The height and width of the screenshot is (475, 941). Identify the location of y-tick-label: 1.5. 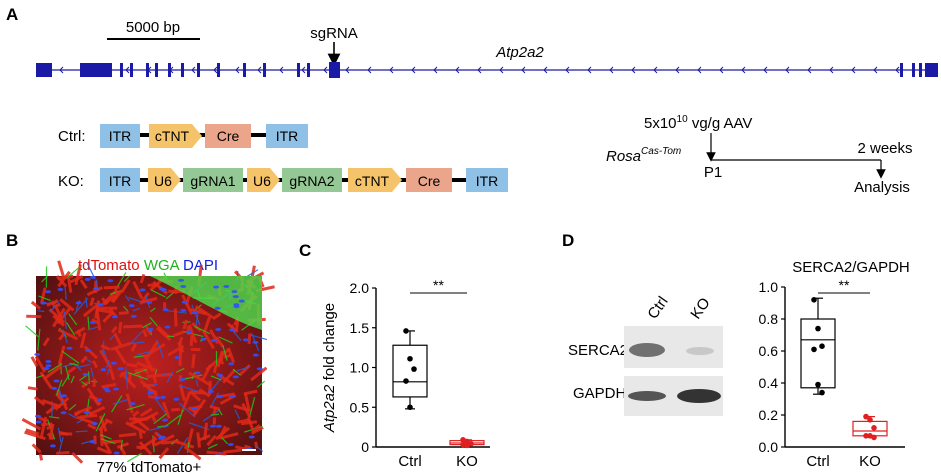
(360, 328).